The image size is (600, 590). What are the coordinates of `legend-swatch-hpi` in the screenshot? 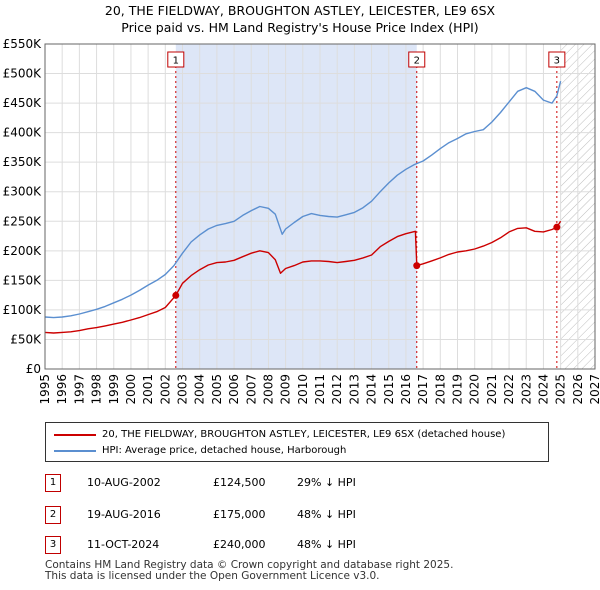 It's located at (75, 451).